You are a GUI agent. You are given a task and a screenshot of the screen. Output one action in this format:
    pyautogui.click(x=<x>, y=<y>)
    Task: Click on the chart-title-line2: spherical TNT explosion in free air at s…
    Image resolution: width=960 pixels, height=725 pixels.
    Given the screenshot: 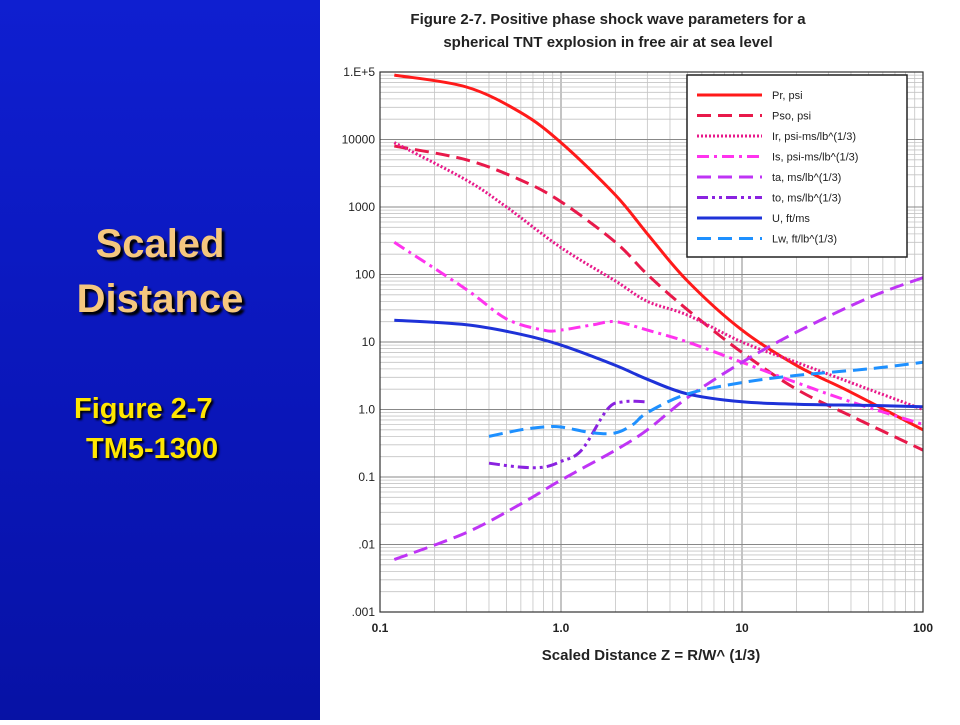 What is the action you would take?
    pyautogui.click(x=607, y=42)
    